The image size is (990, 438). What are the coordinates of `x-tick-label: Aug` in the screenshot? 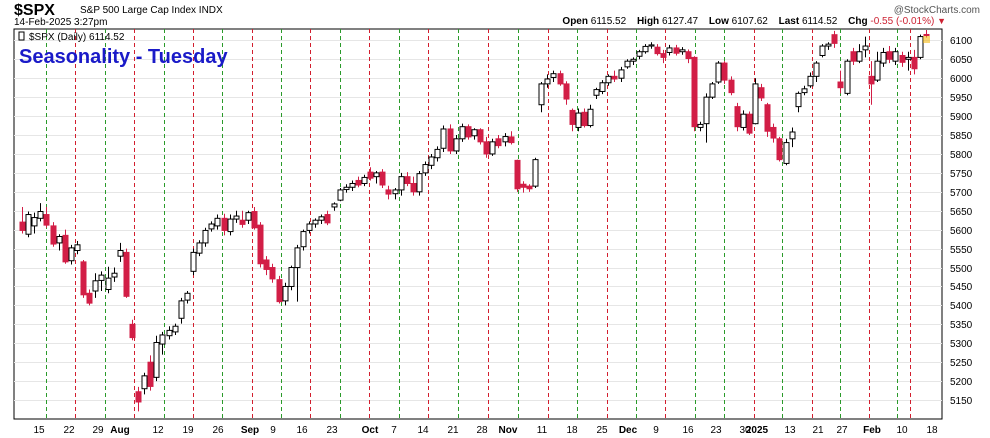 It's located at (119, 430).